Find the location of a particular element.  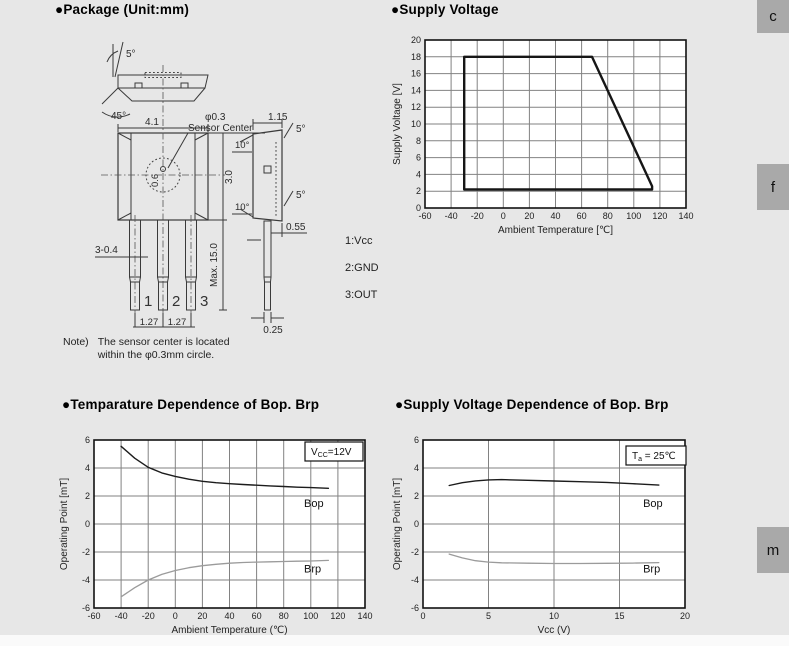

package-drawing: 5° 45° 4.1 0.6 φ0.3 Sensor Center is located at coordinates (201, 188).